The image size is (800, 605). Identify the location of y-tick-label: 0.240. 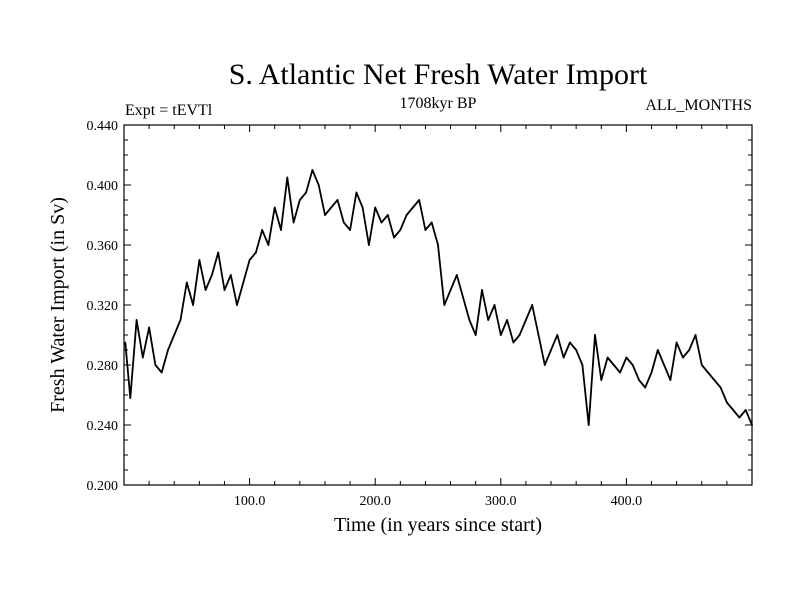
(103, 426).